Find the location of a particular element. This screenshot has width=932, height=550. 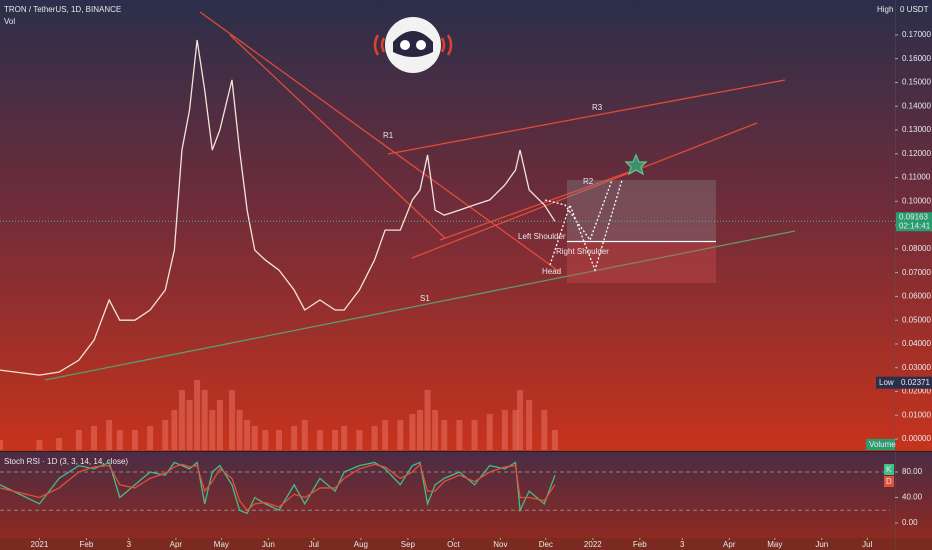

x-tick-label: Apr is located at coordinates (176, 544).